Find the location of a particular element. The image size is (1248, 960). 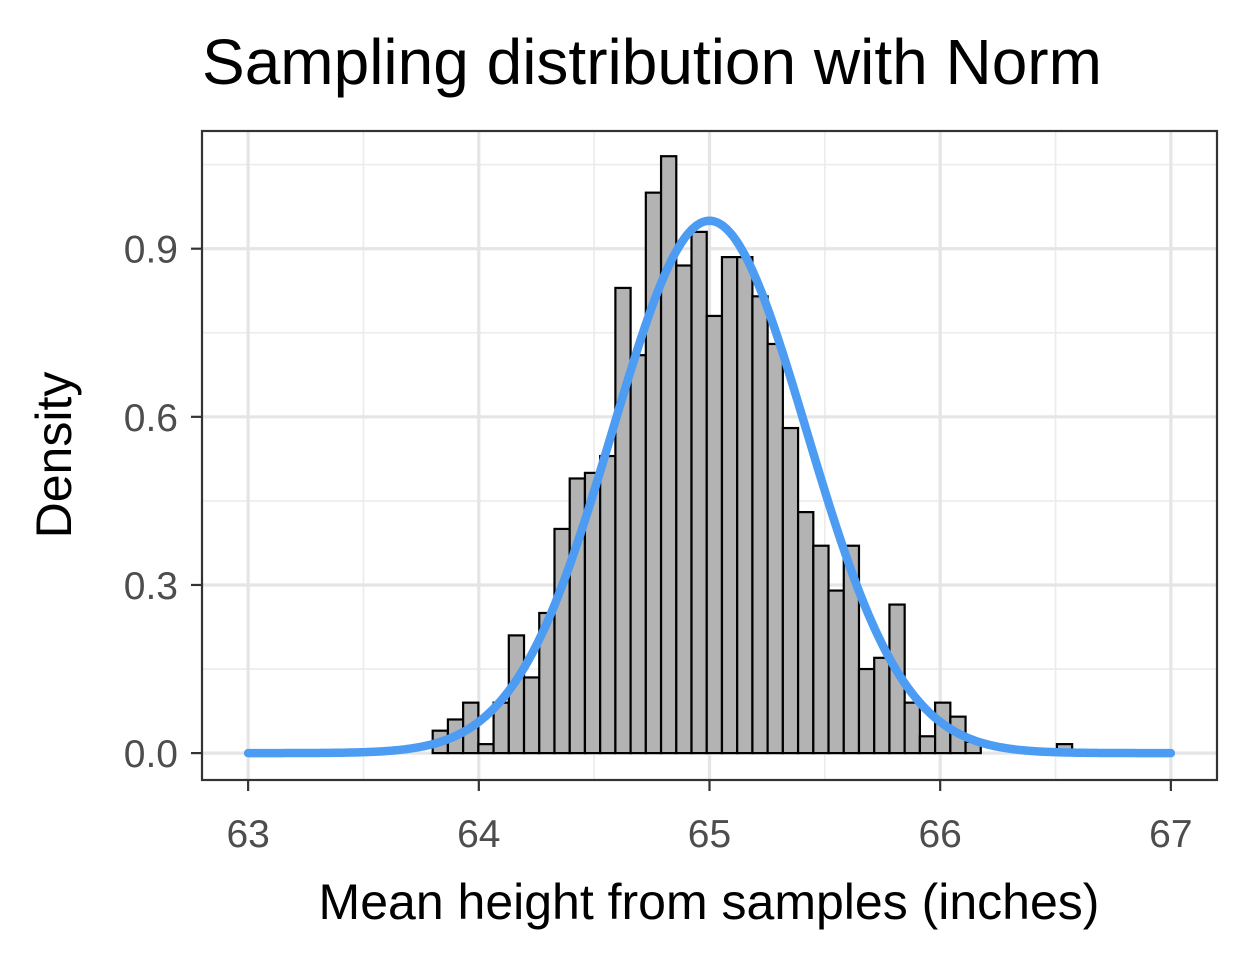

y-tick-label: 0.9 is located at coordinates (151, 250).